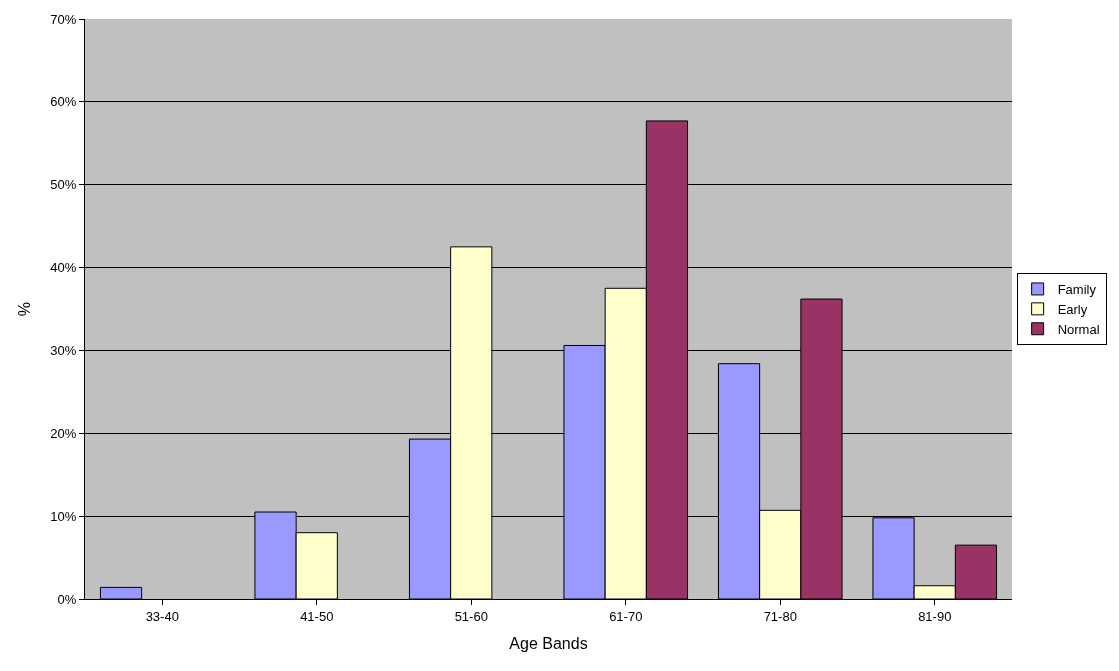 The height and width of the screenshot is (671, 1119). I want to click on legend-label: Family, so click(1077, 290).